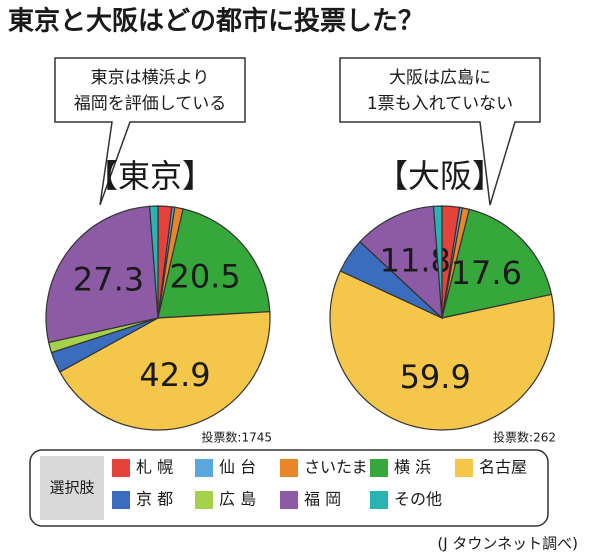 The height and width of the screenshot is (560, 590). I want to click on vote-count: 投票数:1745, so click(236, 437).